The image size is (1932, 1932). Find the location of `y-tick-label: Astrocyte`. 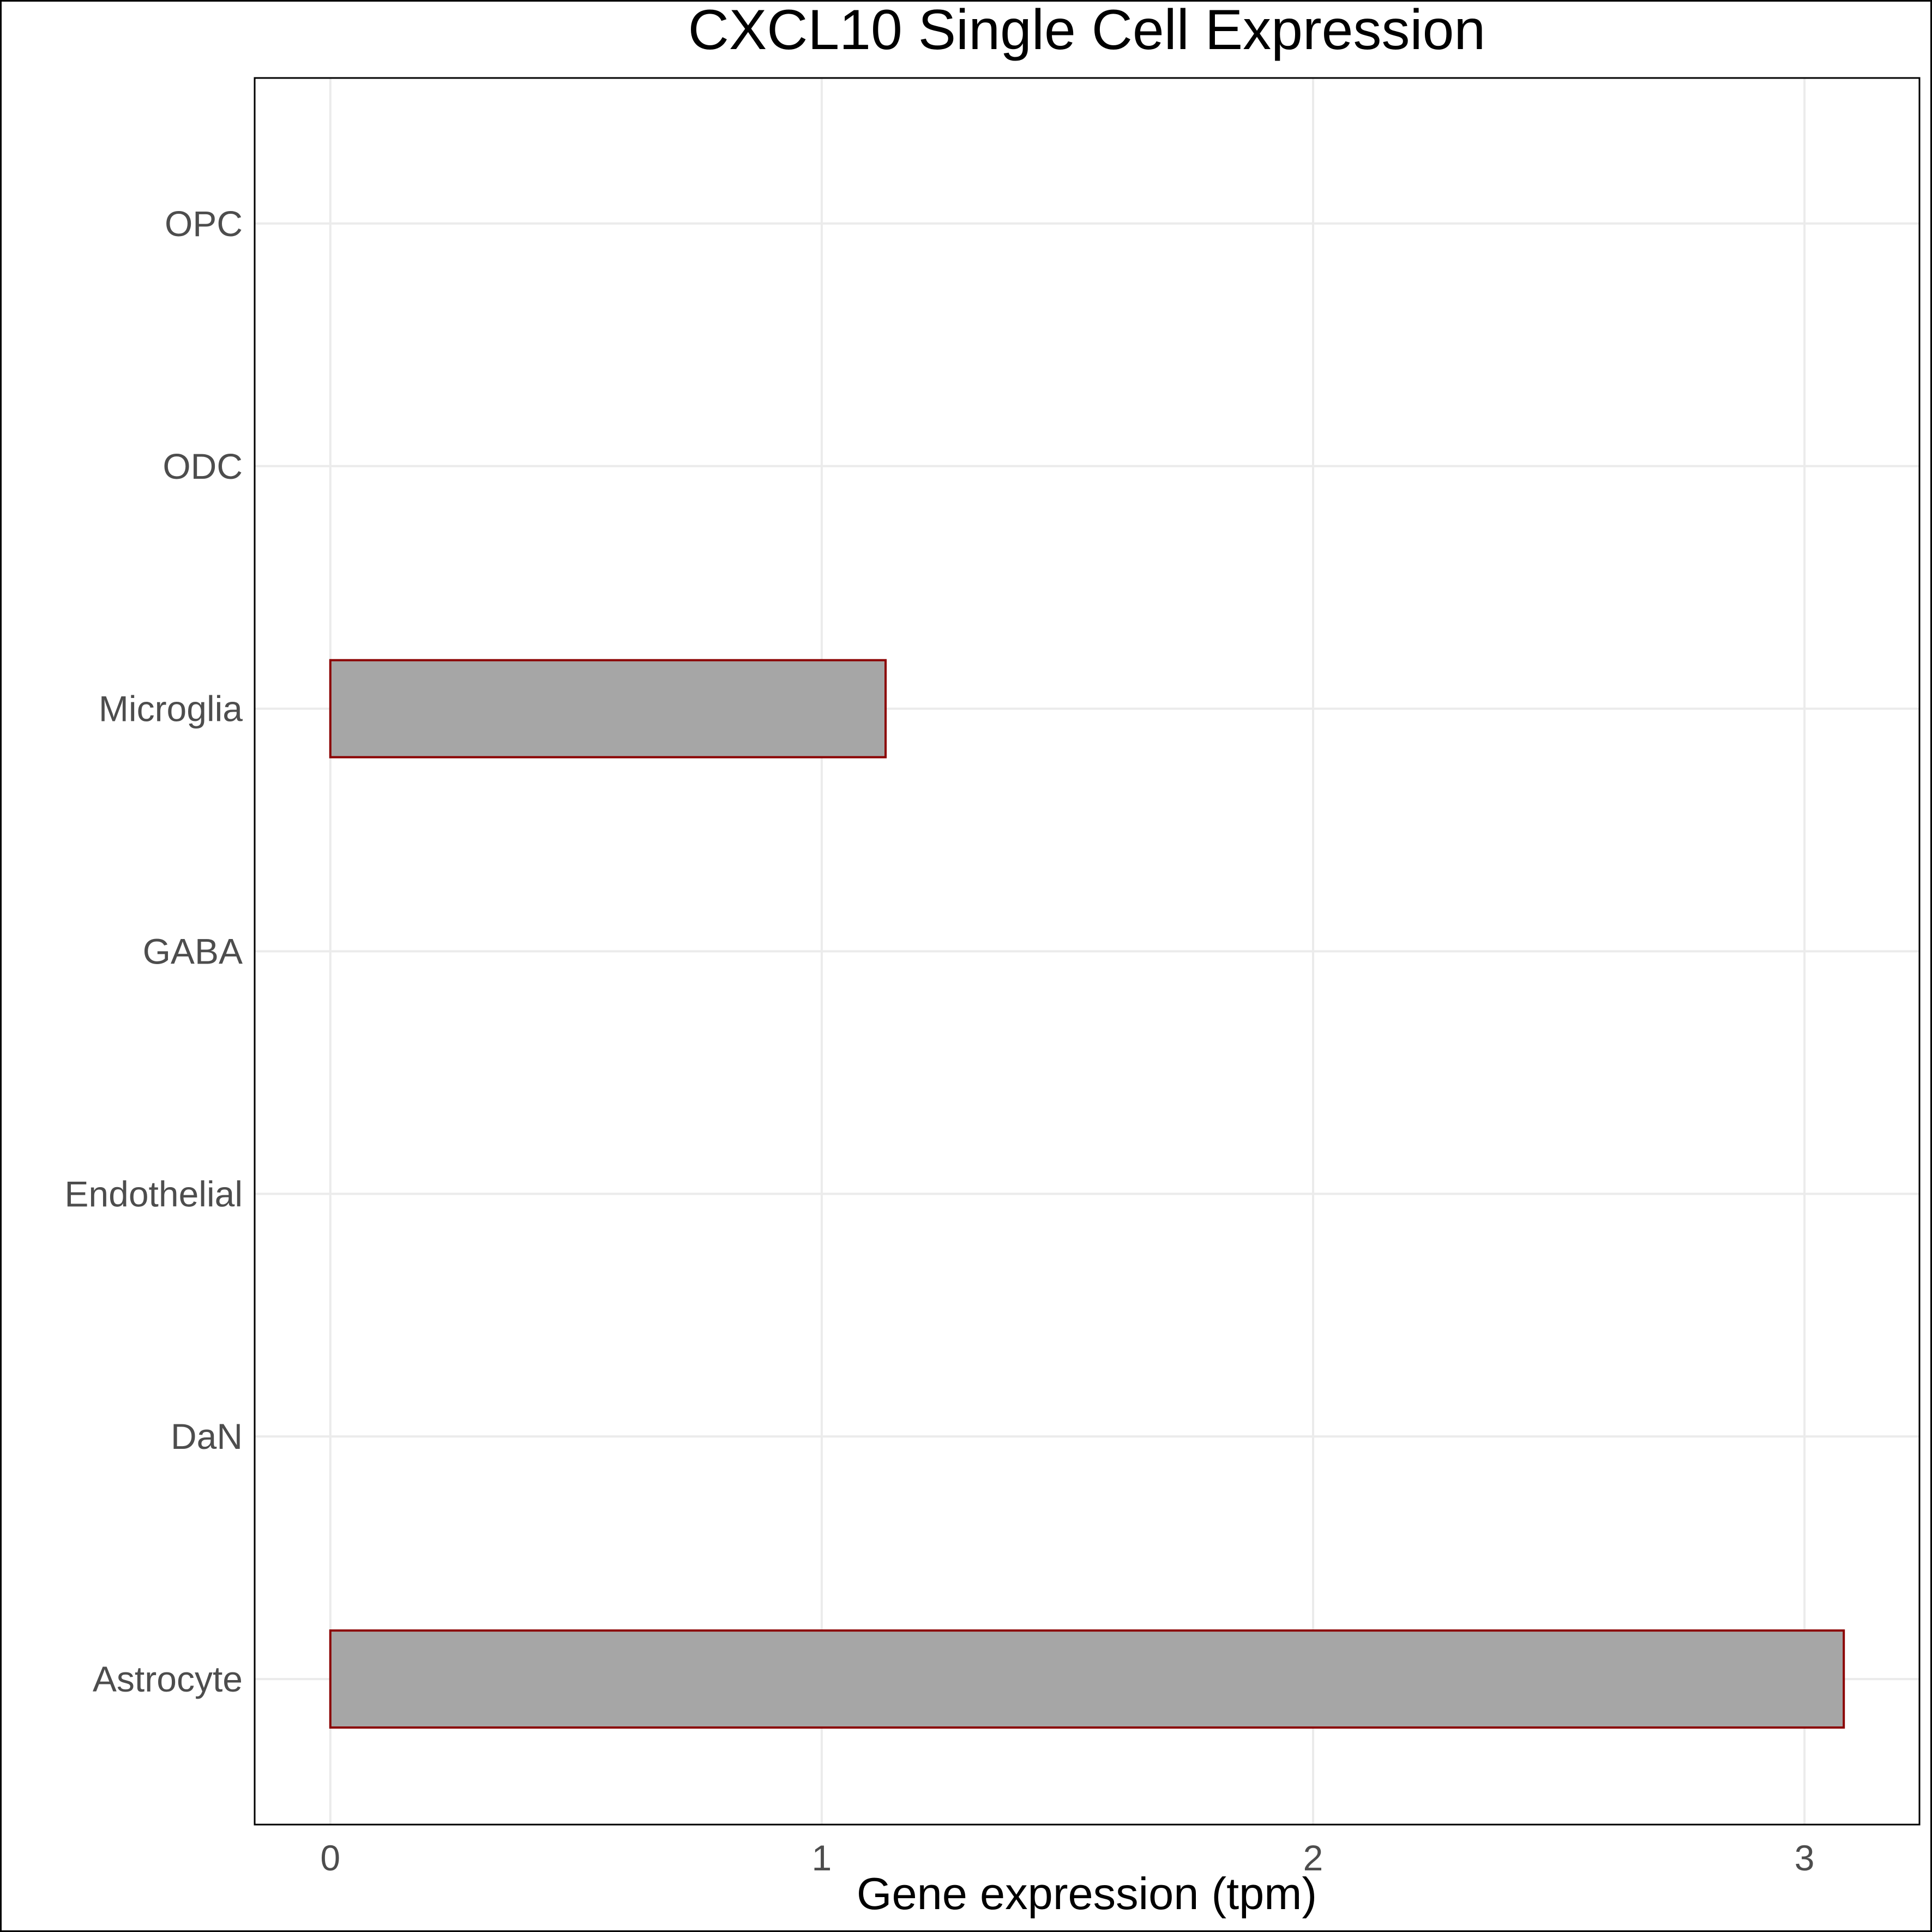

y-tick-label: Astrocyte is located at coordinates (168, 1679).